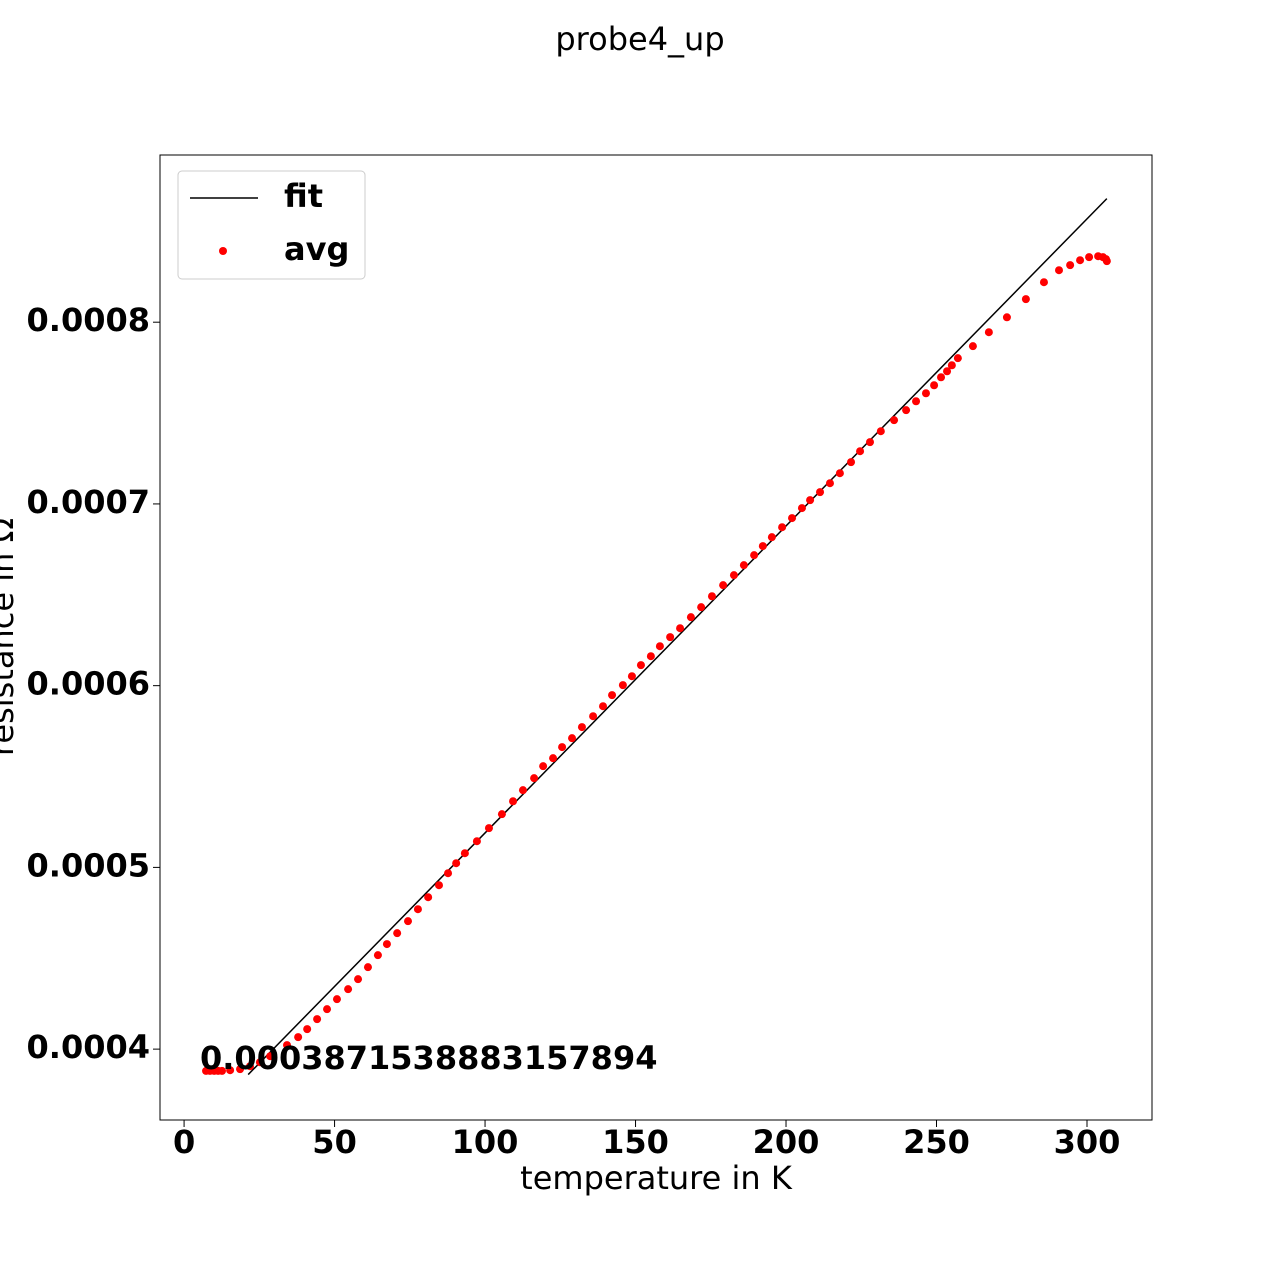 This screenshot has height=1280, width=1280. I want to click on y-tick-label: 0.0004, so click(88, 1047).